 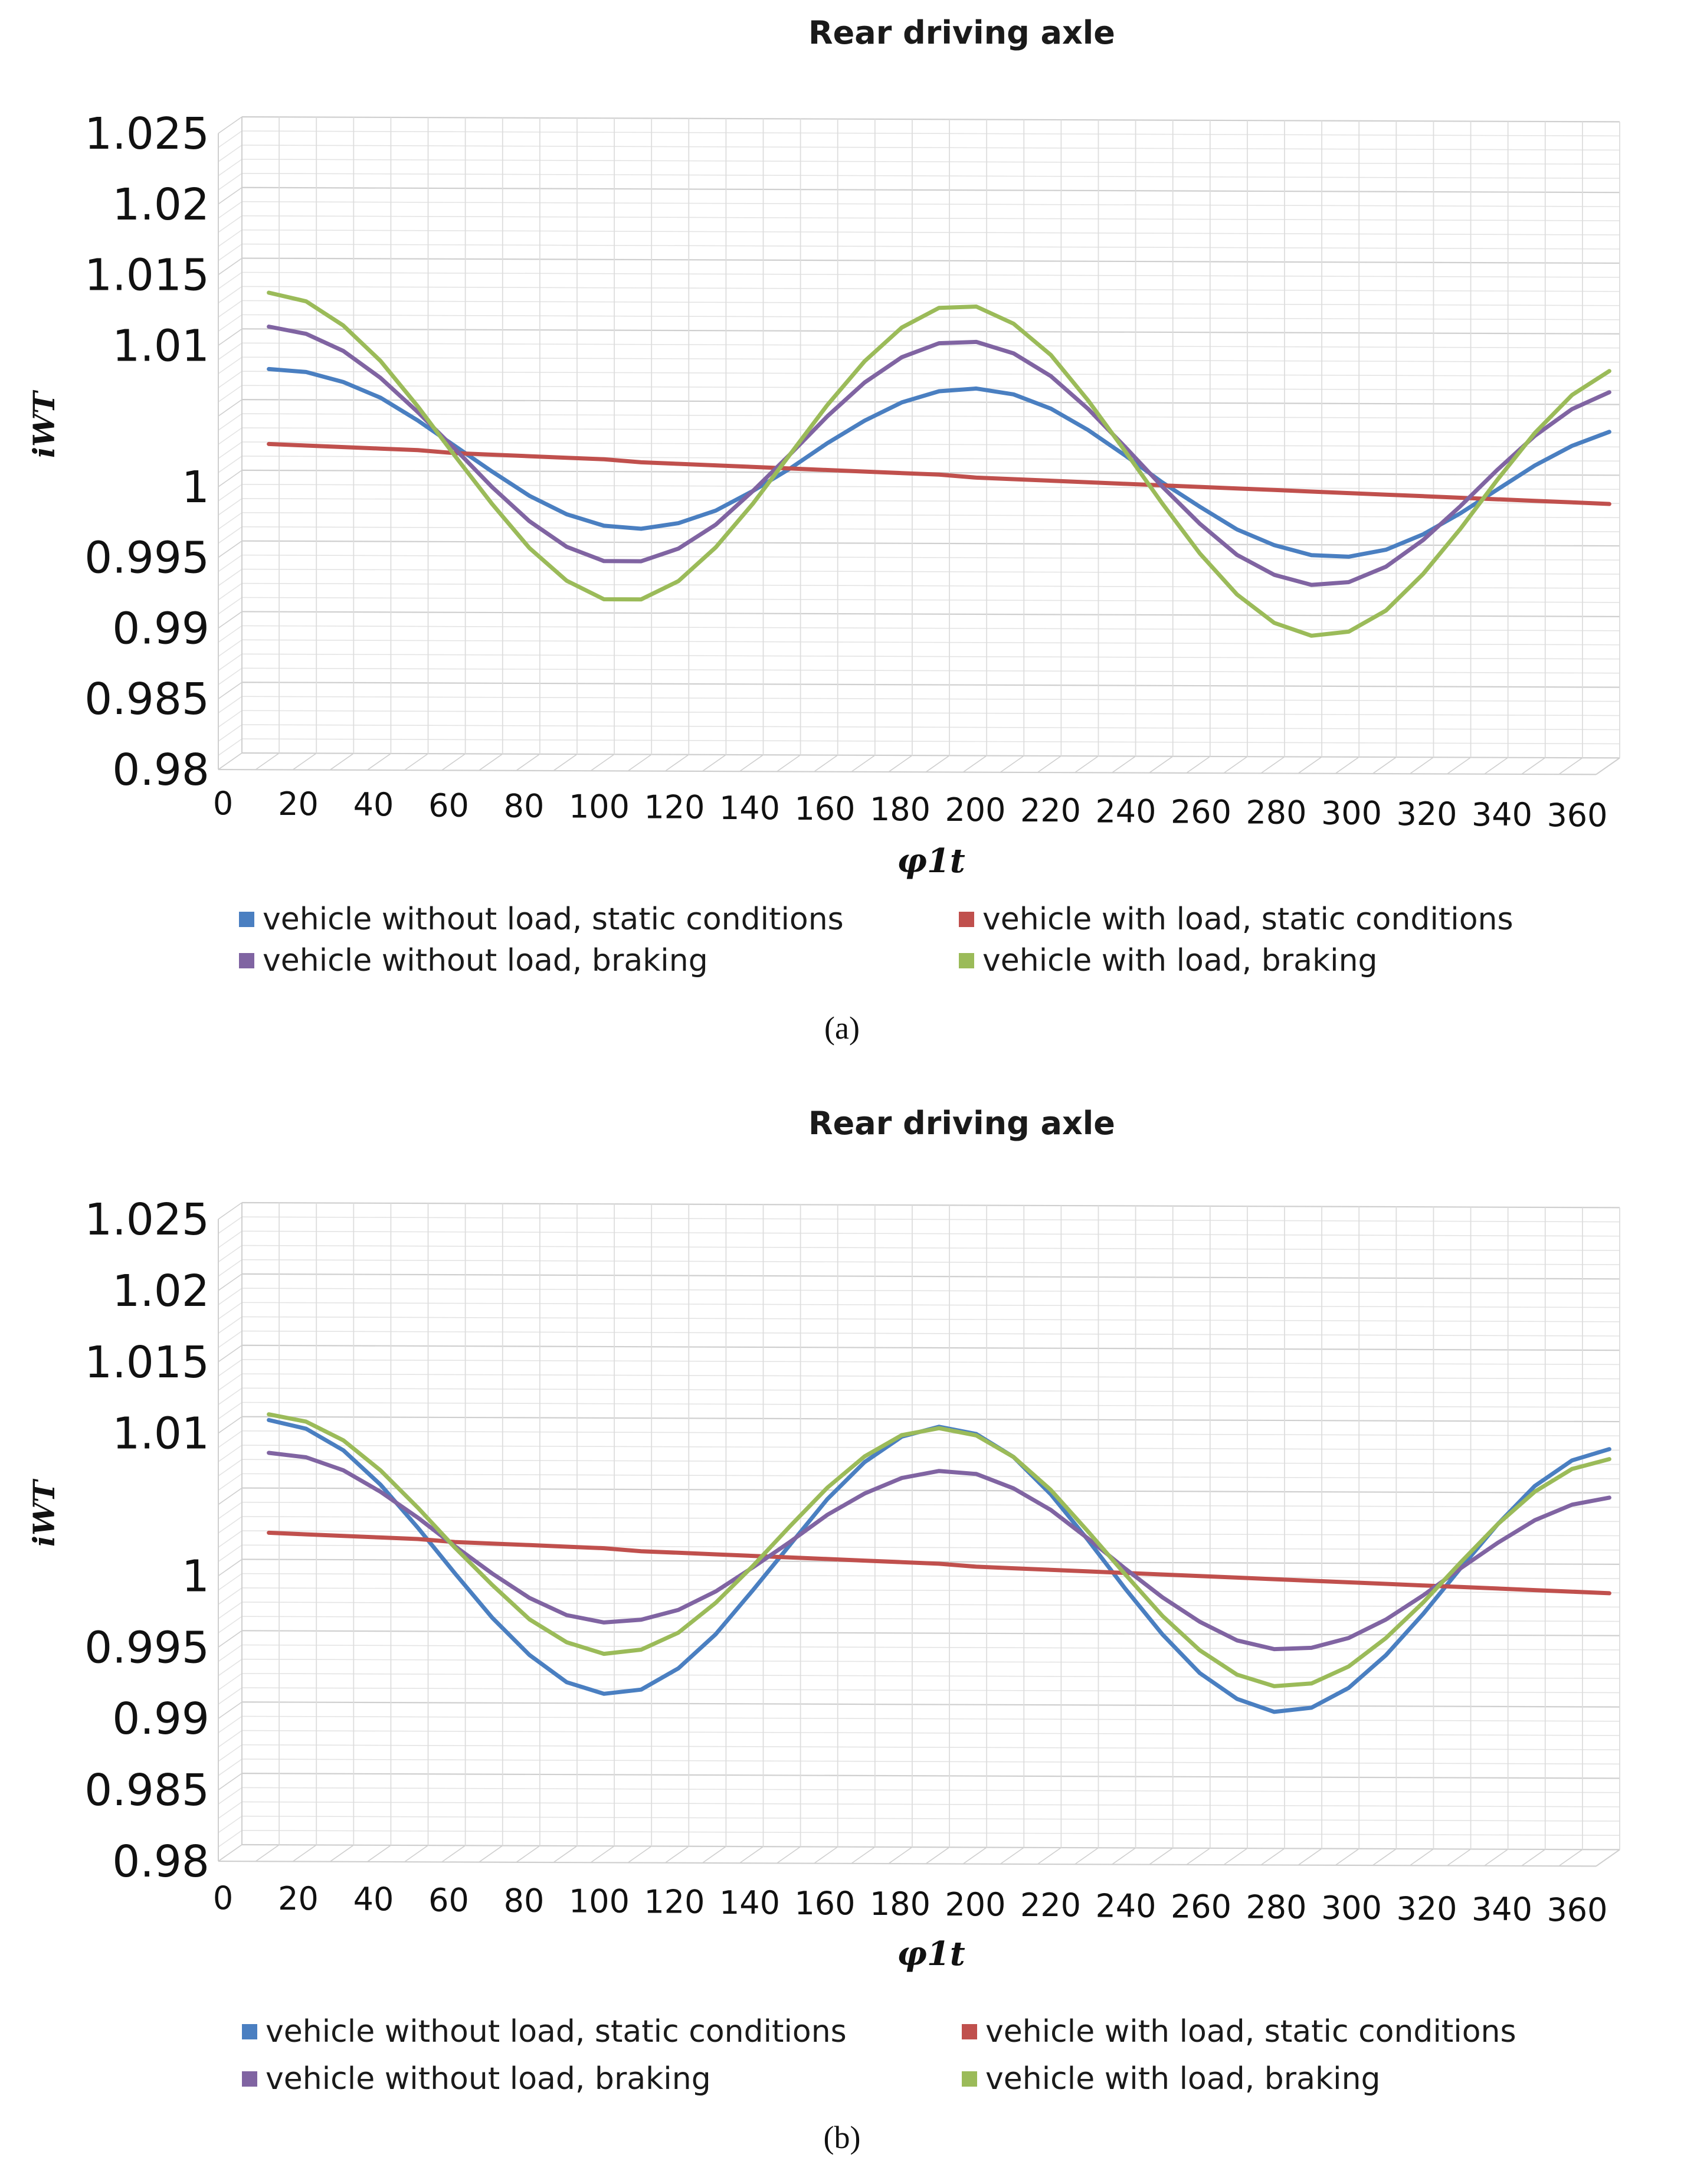 What do you see at coordinates (674, 1902) in the screenshot?
I see `x-tick-label: 120` at bounding box center [674, 1902].